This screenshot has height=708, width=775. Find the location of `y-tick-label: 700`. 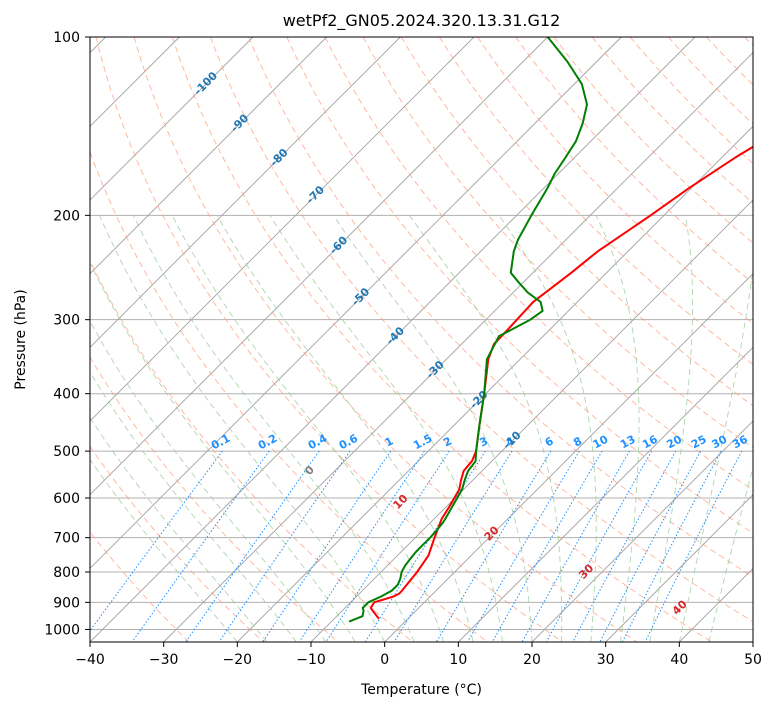

y-tick-label: 700 is located at coordinates (66, 539).